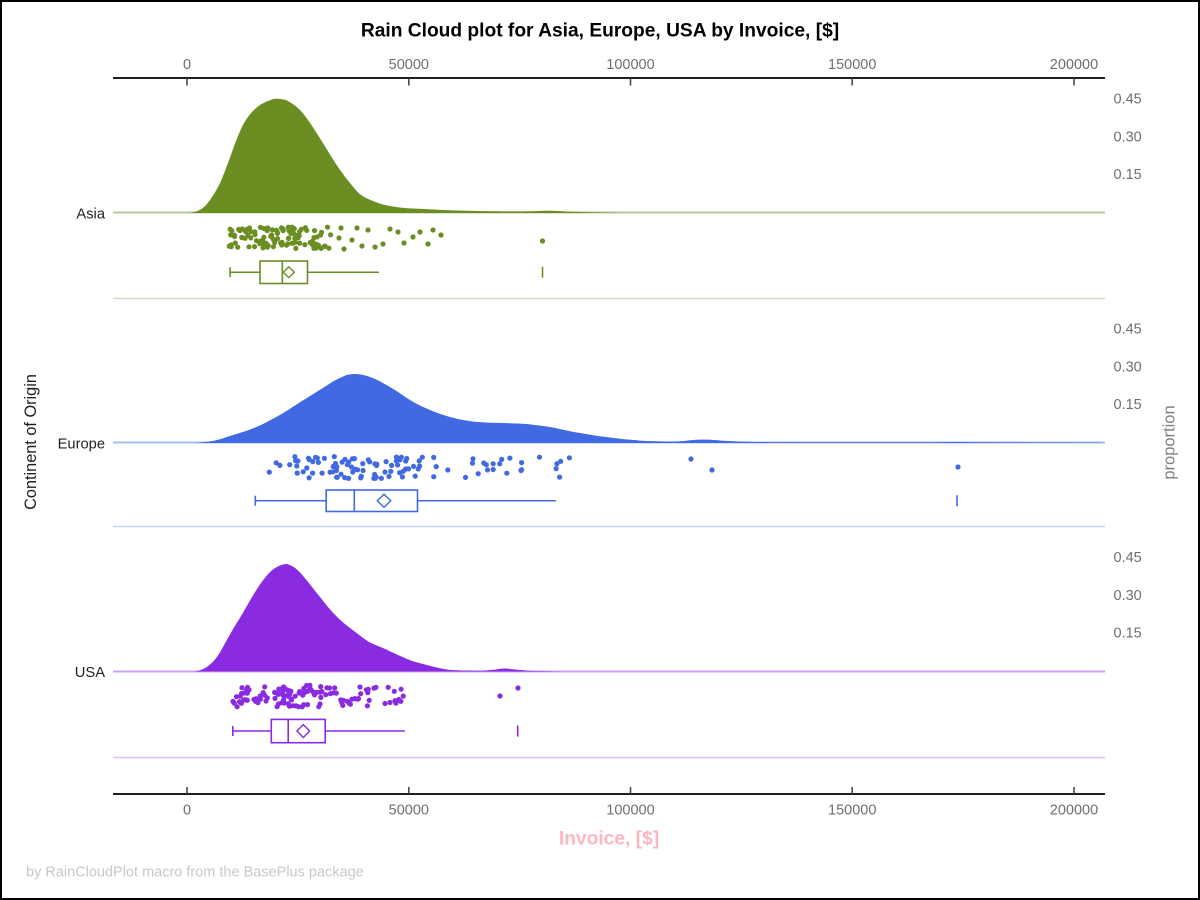 Image resolution: width=1200 pixels, height=900 pixels. I want to click on svg-text: Europe, so click(81, 445).